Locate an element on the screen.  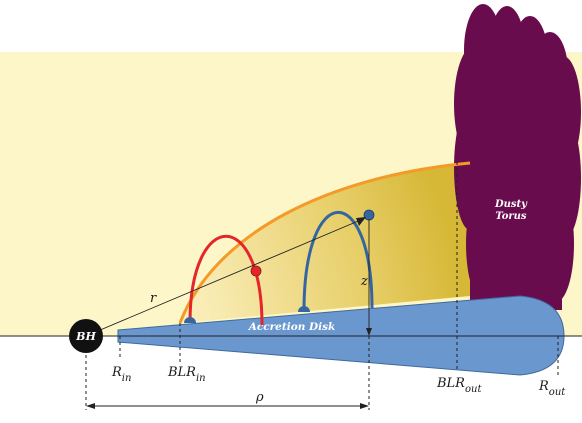
black-hole-label: BH is located at coordinates (85, 336).